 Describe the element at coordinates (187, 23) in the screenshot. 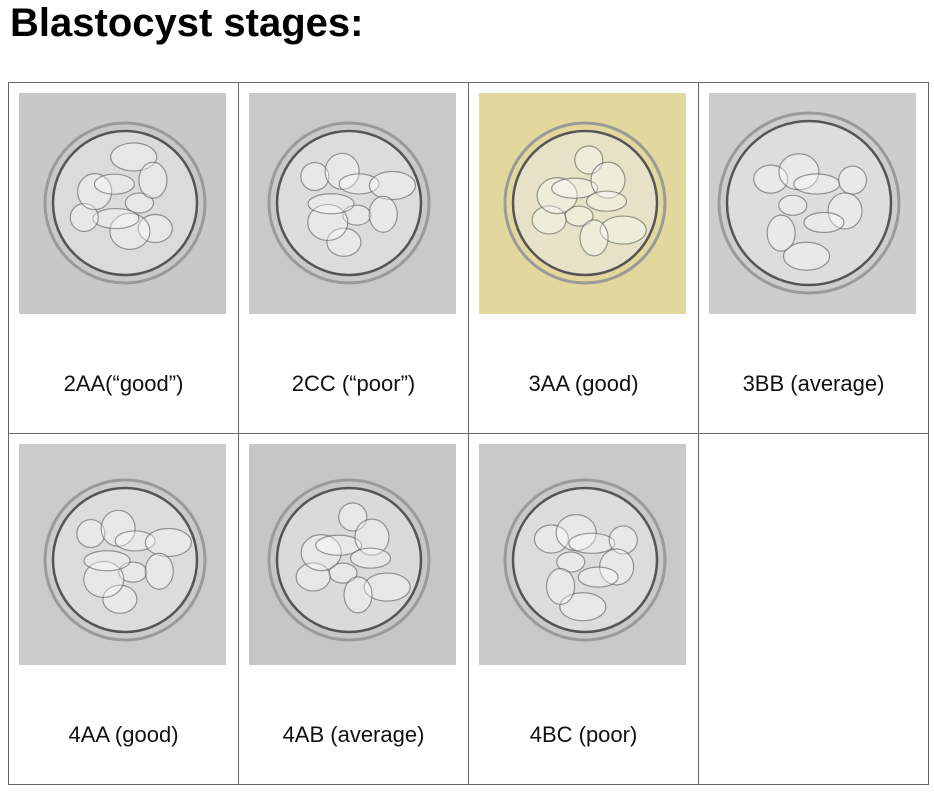

I see `page-title: Blastocyst stages:` at that location.